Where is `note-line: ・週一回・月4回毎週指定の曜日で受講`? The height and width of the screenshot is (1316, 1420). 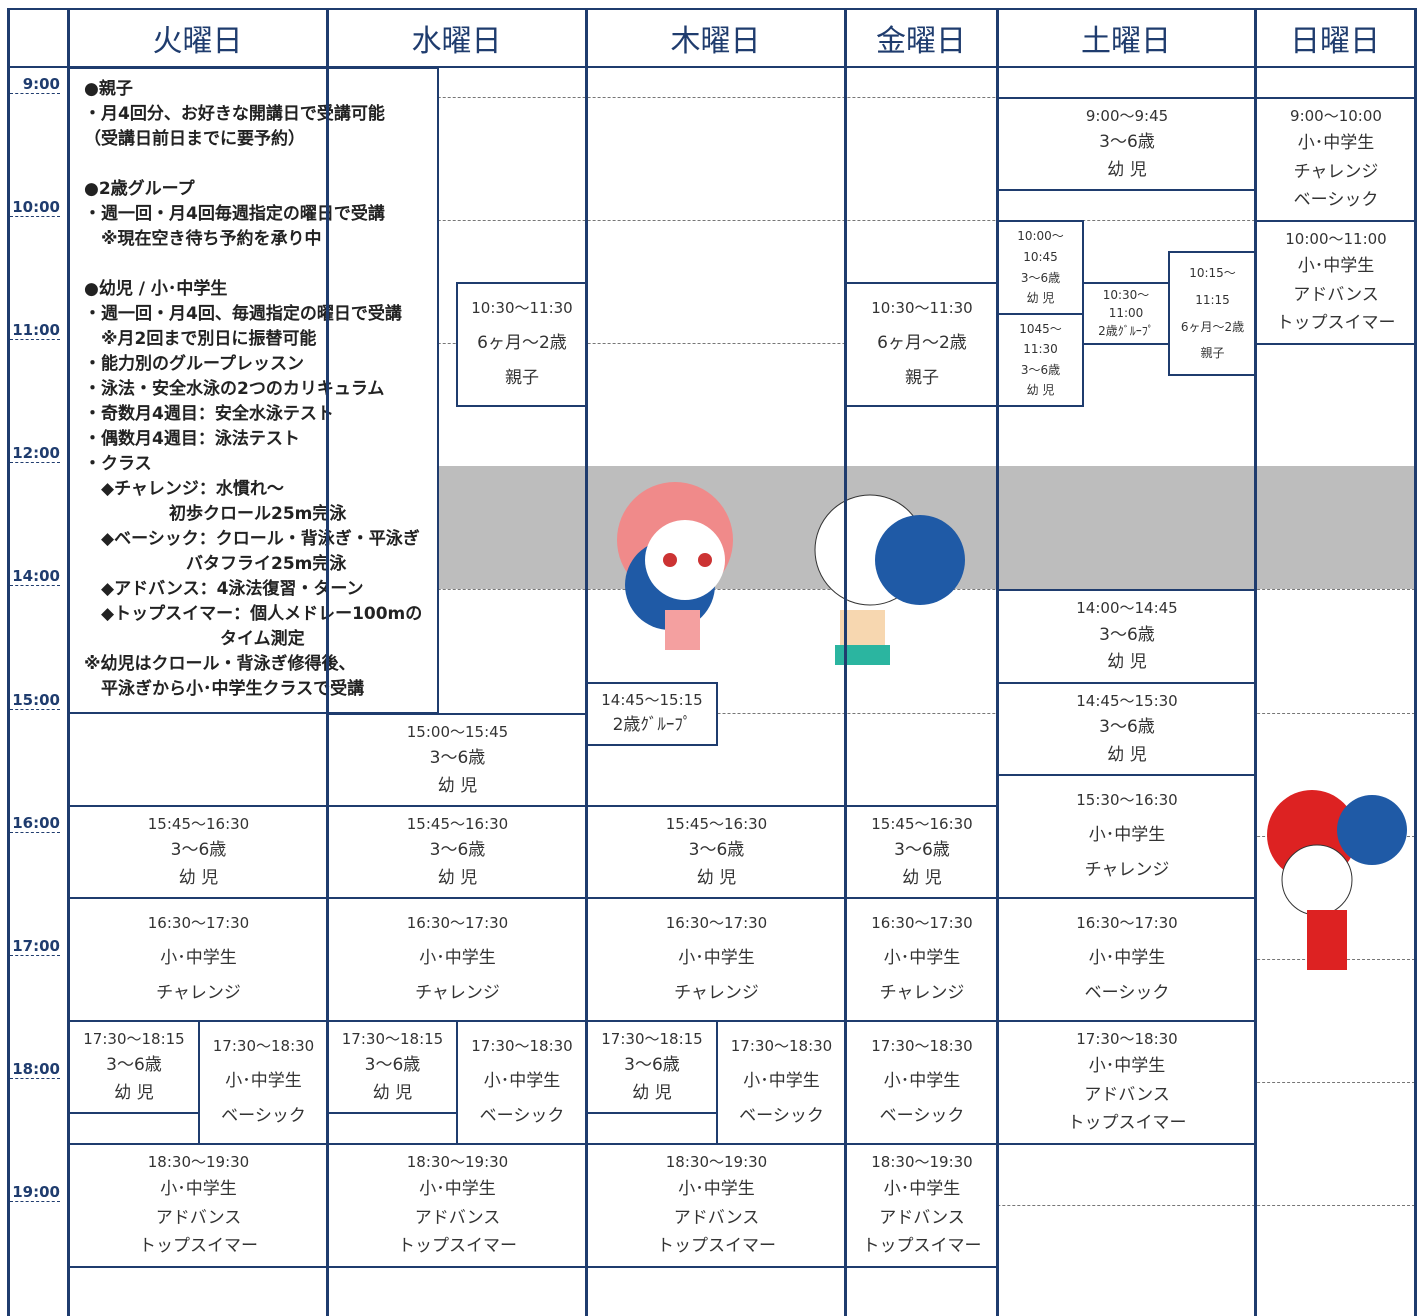
note-line: ・週一回・月4回毎週指定の曜日で受講 is located at coordinates (234, 214).